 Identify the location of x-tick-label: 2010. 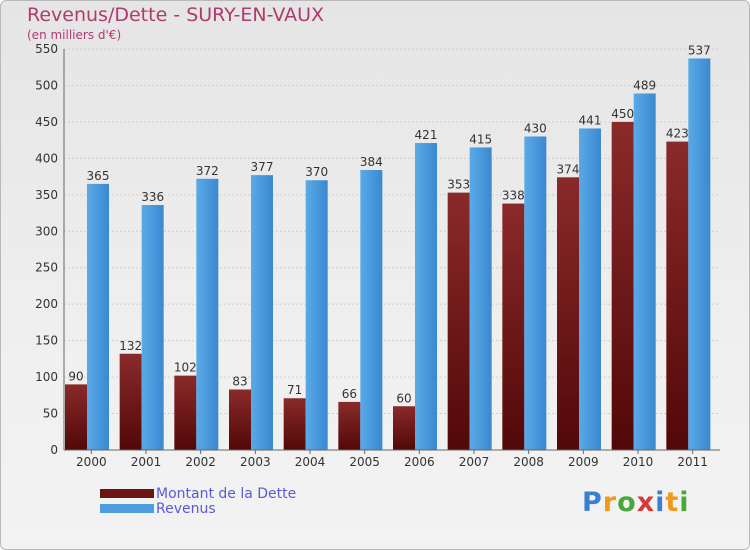
(638, 462).